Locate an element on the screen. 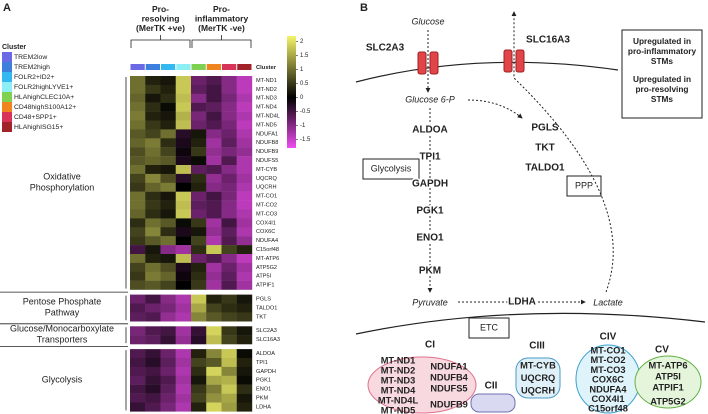 This screenshot has width=708, height=414. row-label: LDHA is located at coordinates (263, 407).